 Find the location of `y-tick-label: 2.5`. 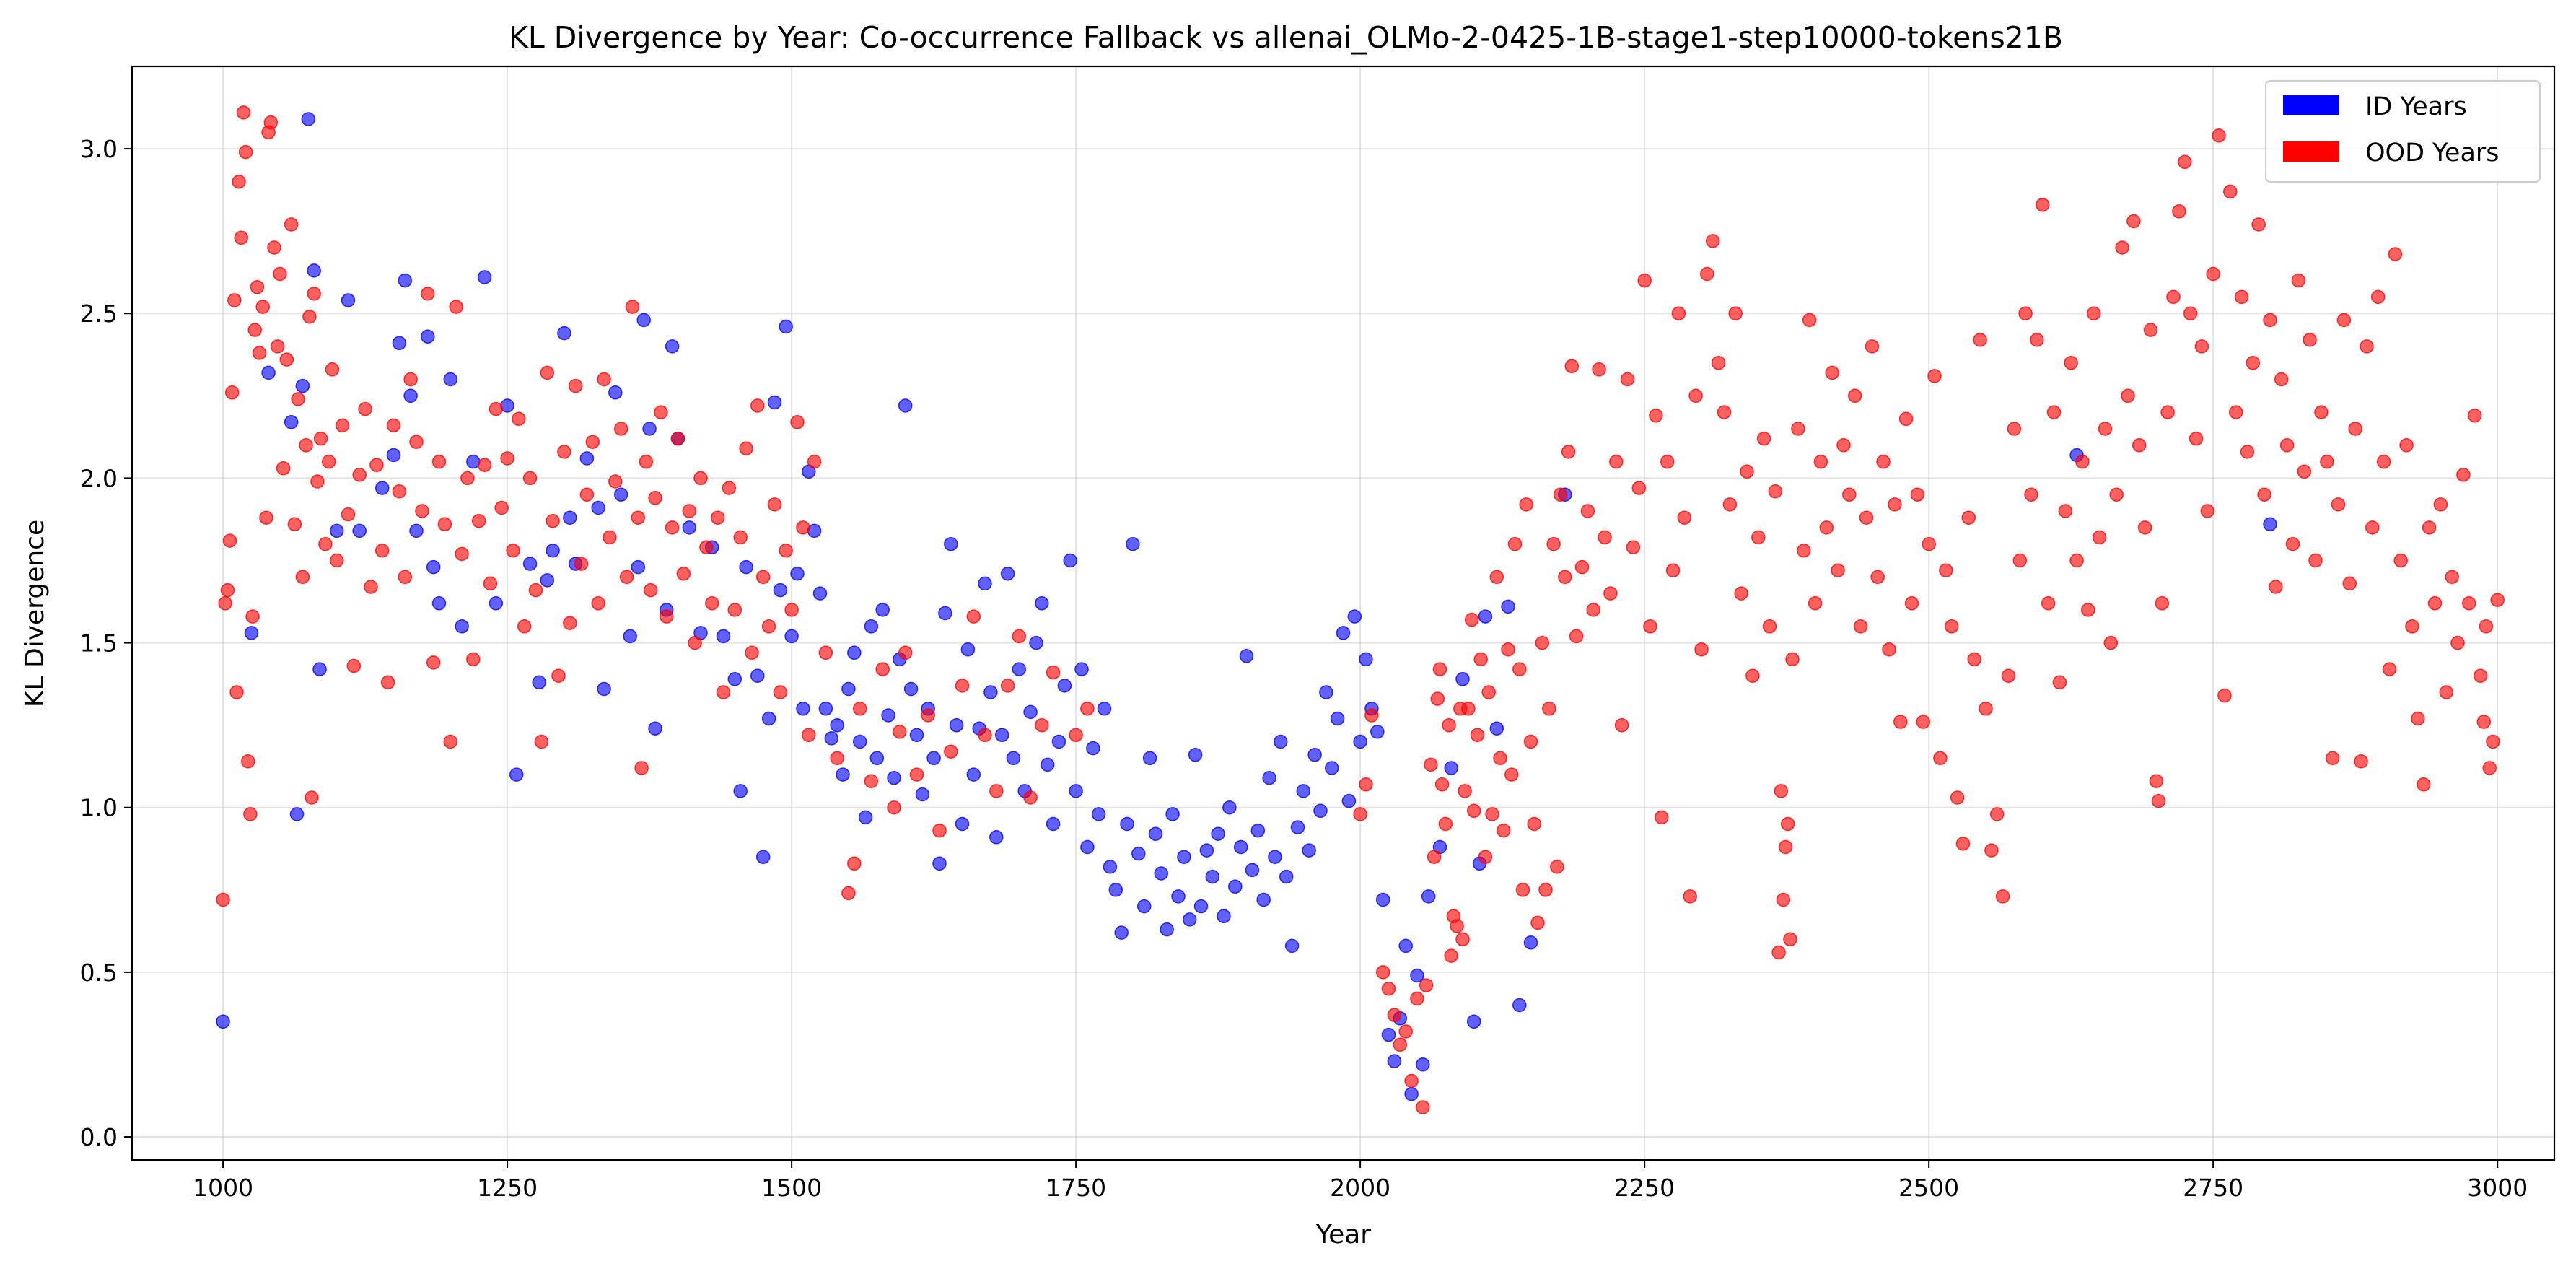

y-tick-label: 2.5 is located at coordinates (99, 314).